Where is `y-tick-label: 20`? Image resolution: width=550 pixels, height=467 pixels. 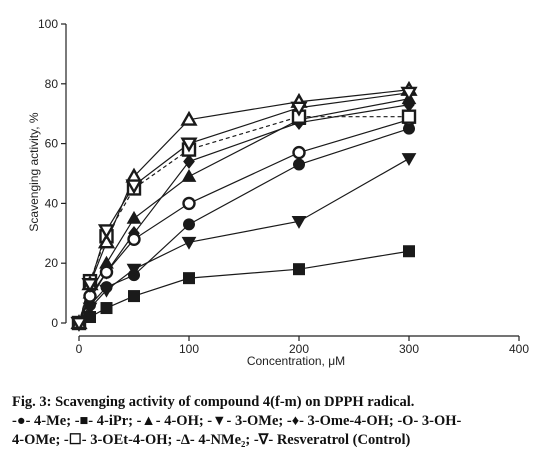 y-tick-label: 20 is located at coordinates (52, 263).